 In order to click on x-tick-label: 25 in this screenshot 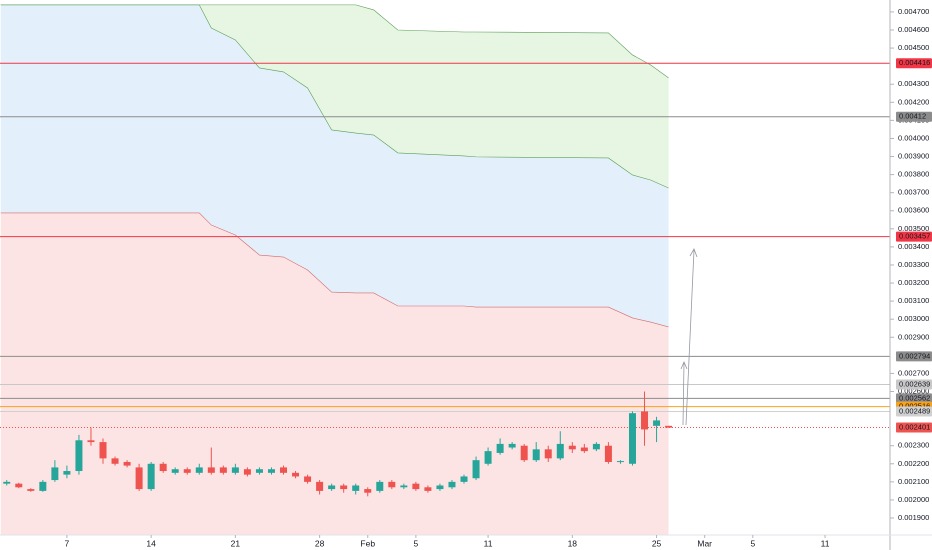, I will do `click(657, 543)`.